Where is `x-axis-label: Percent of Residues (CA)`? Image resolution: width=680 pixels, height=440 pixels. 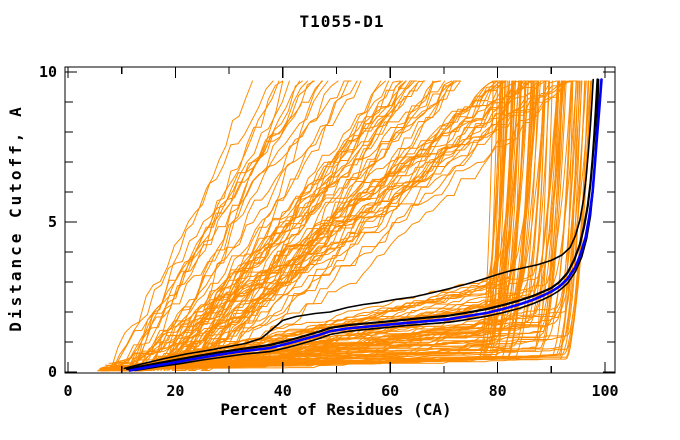 x-axis-label: Percent of Residues (CA) is located at coordinates (335, 409).